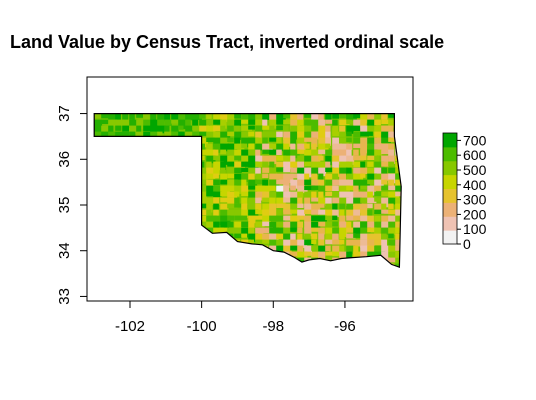 The width and height of the screenshot is (536, 400). Describe the element at coordinates (64, 205) in the screenshot. I see `y-tick-label: 35` at that location.